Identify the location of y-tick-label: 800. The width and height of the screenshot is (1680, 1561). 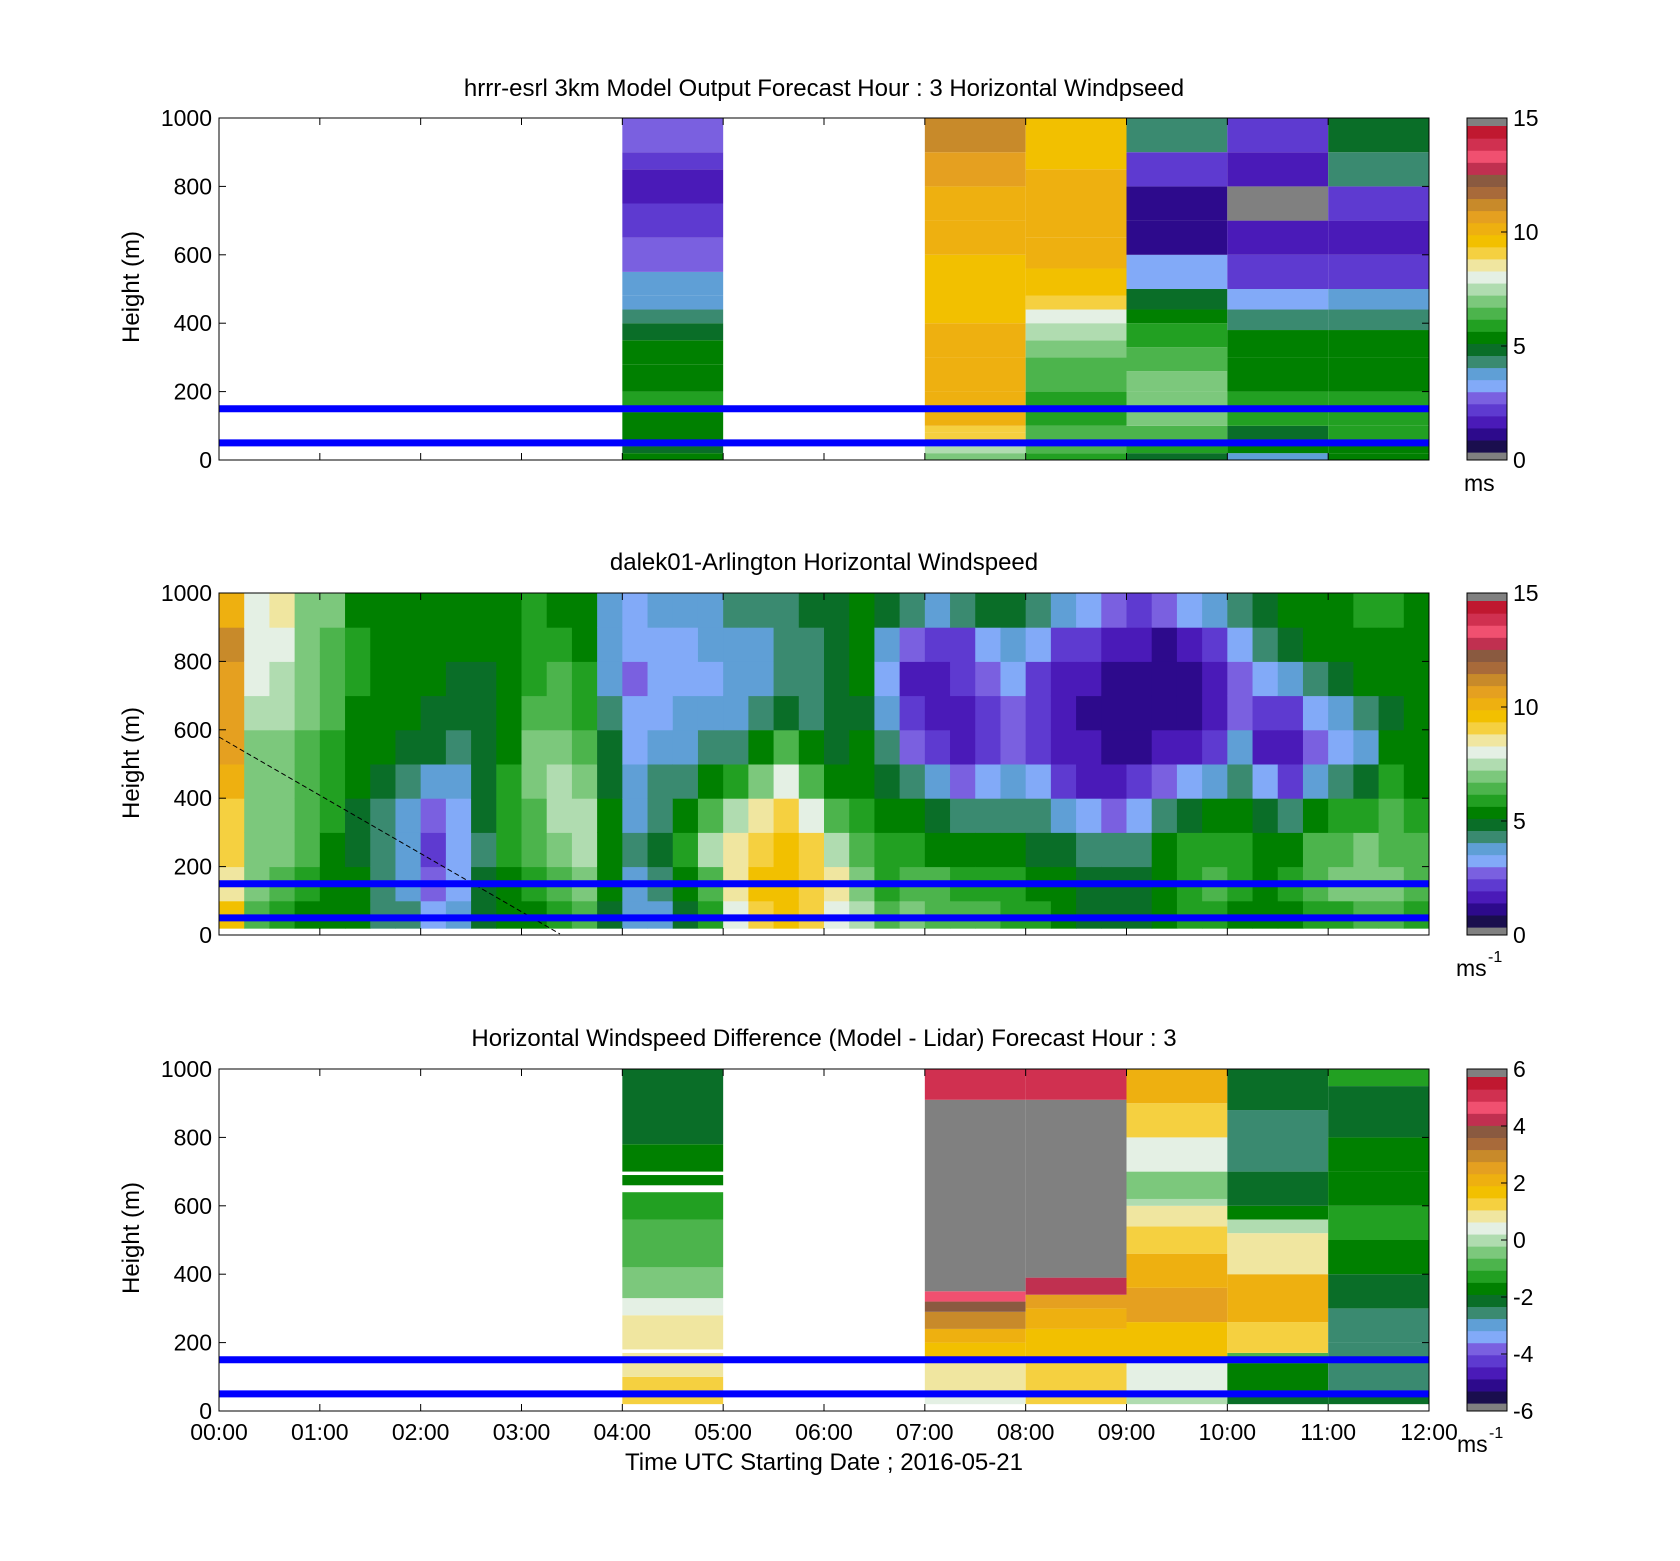
(193, 1137).